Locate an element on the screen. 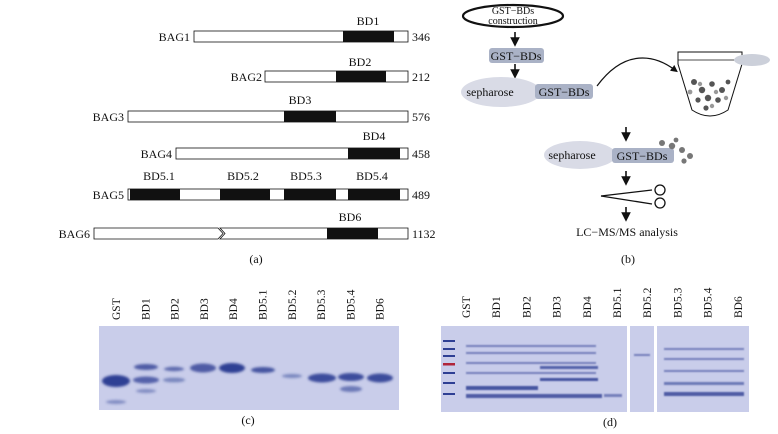 This screenshot has height=434, width=778. gel-d-middle is located at coordinates (642, 369).